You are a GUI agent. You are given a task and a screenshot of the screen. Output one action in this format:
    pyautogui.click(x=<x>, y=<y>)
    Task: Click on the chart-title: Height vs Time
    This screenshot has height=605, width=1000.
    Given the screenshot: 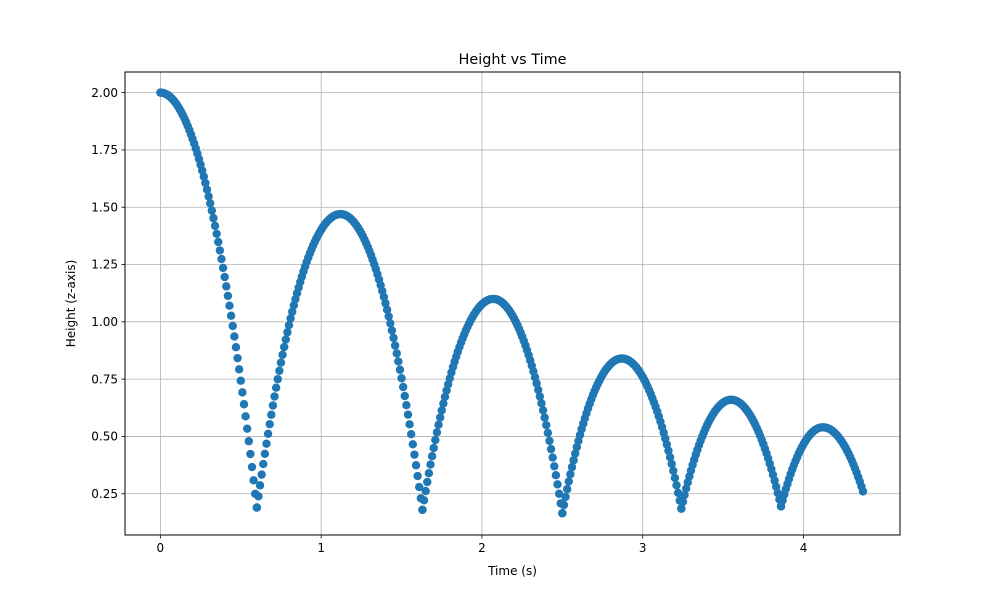 What is the action you would take?
    pyautogui.click(x=513, y=60)
    